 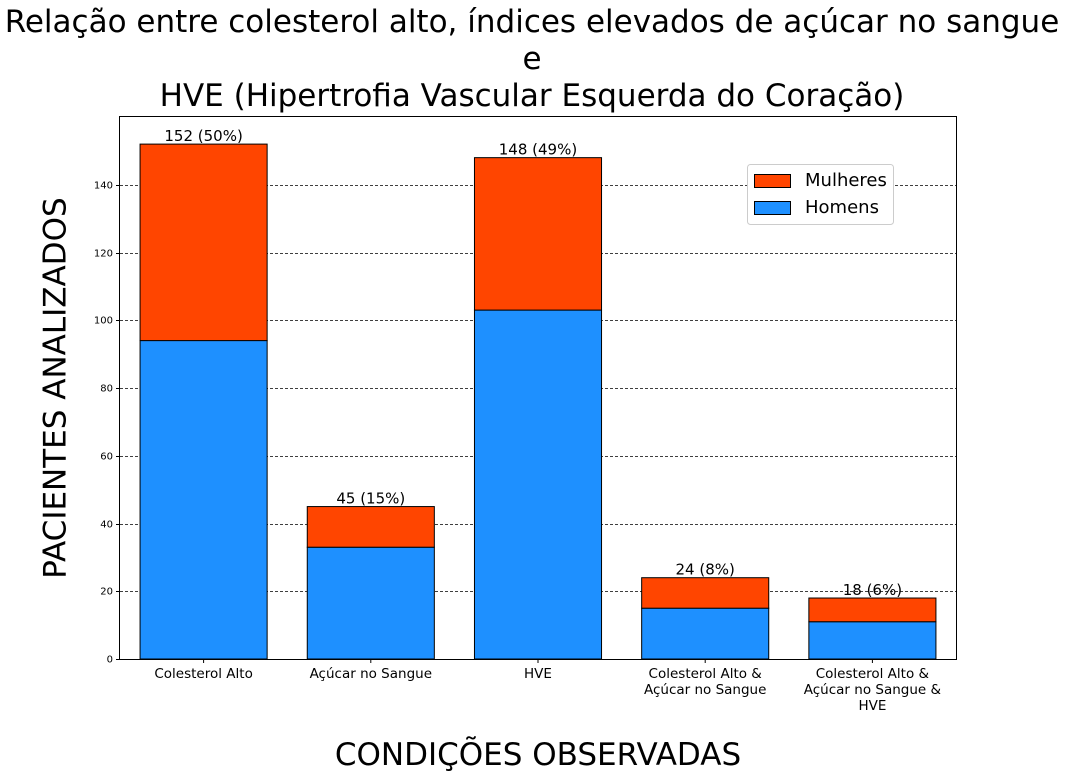 I want to click on y-tick-label: 0, so click(x=110, y=660).